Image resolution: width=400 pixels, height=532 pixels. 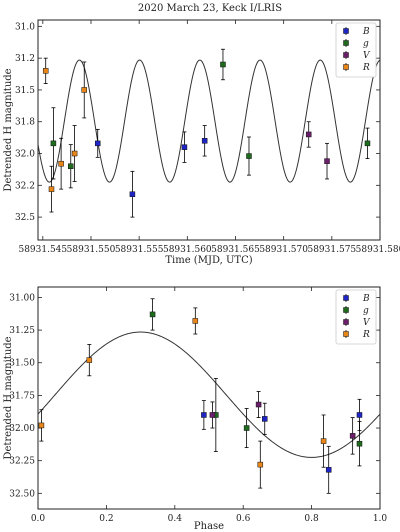 I want to click on y-tick-label: 31.8, so click(x=25, y=123).